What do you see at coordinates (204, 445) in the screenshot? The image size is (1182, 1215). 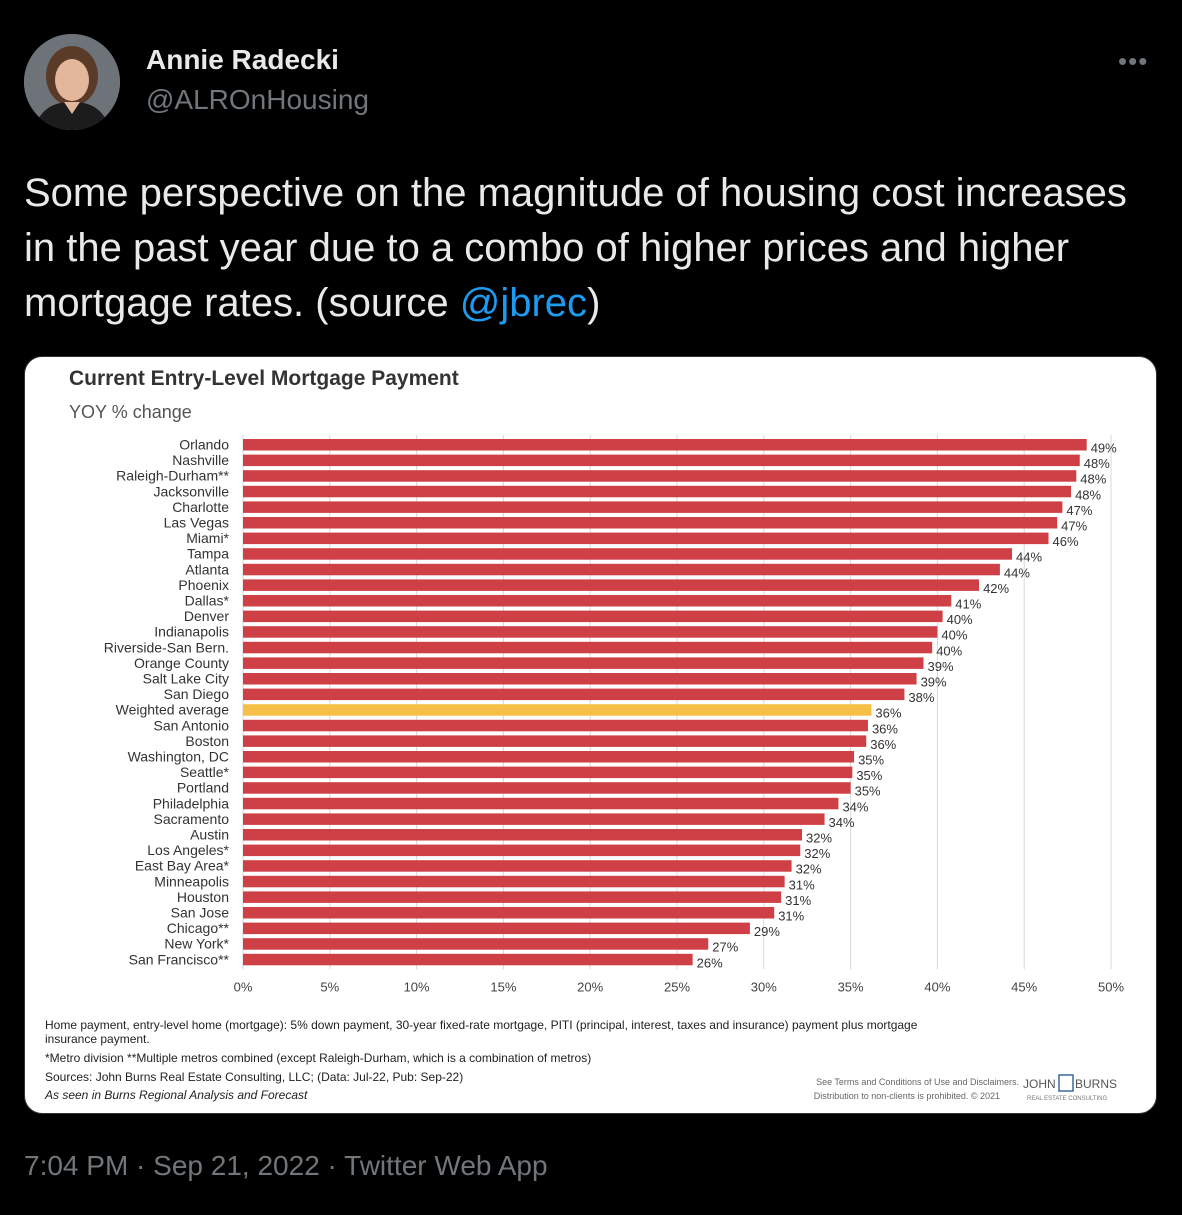 I see `category-label: Orlando` at bounding box center [204, 445].